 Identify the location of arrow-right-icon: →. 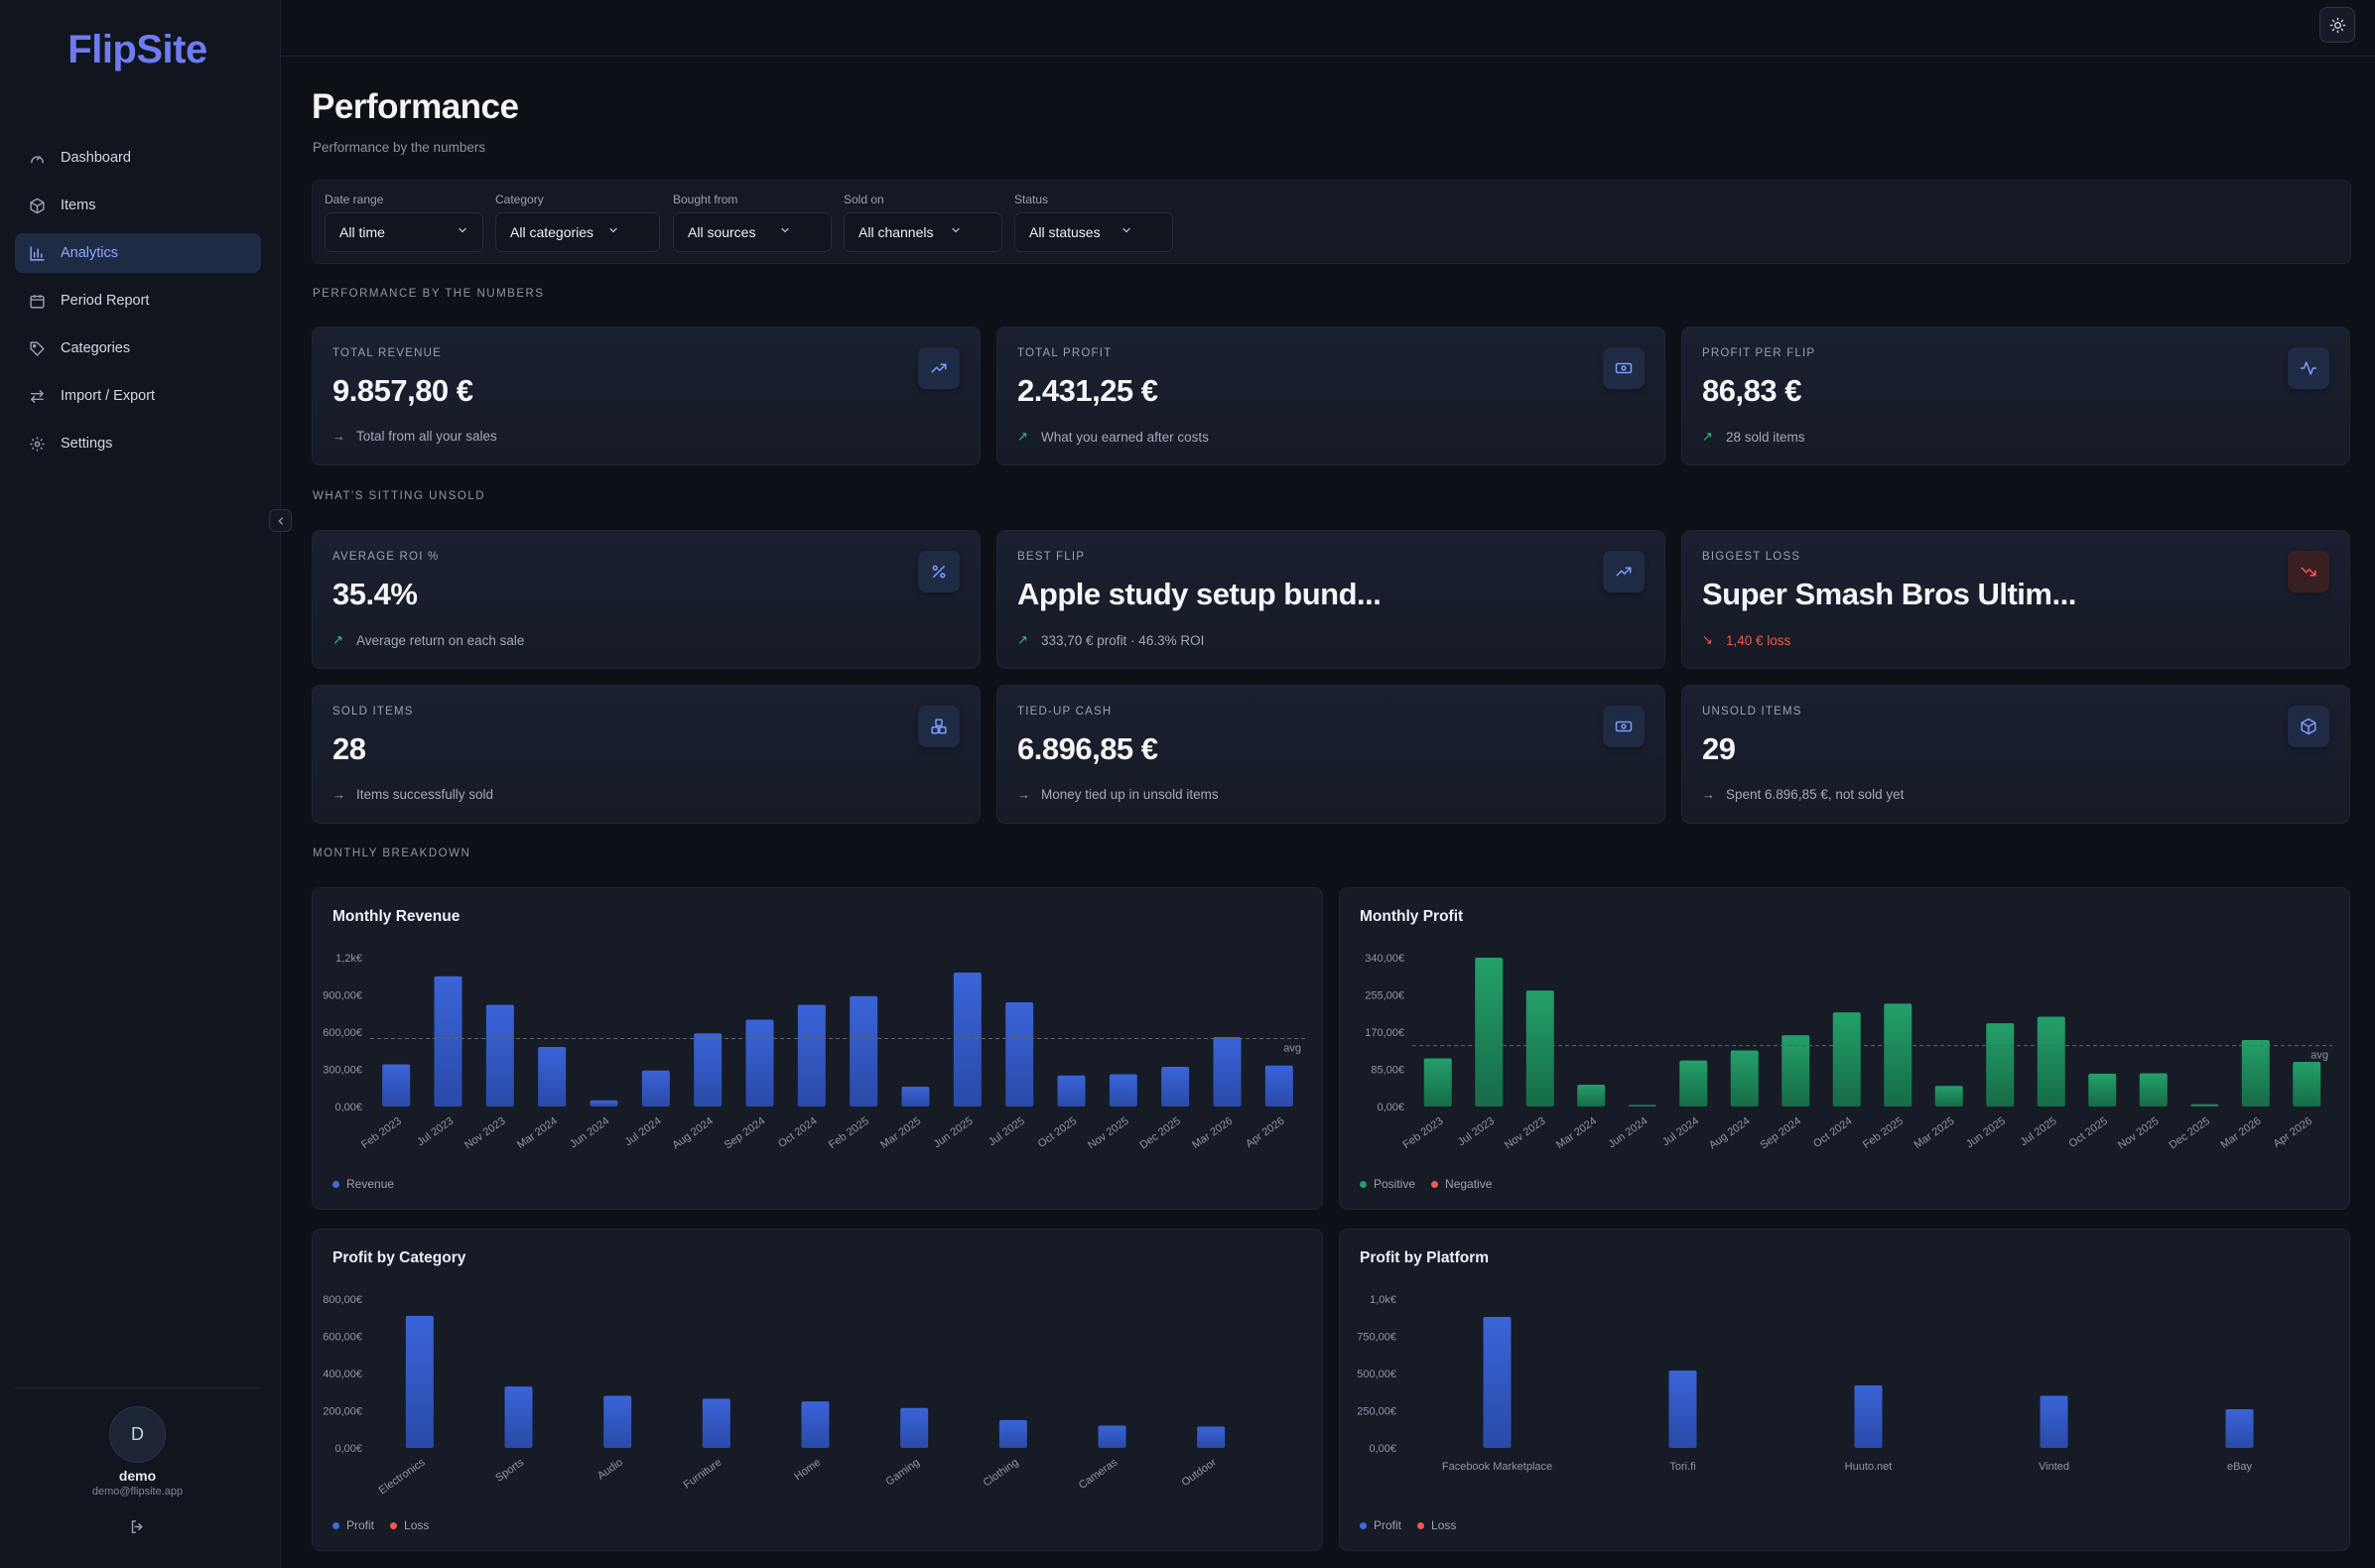
(338, 436).